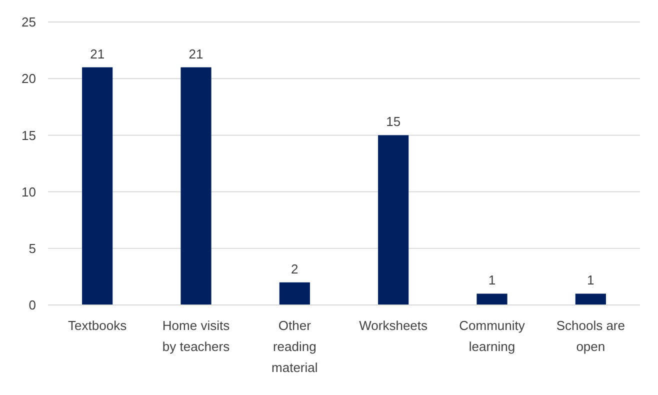  What do you see at coordinates (492, 336) in the screenshot?
I see `x-tick-label: Community learning` at bounding box center [492, 336].